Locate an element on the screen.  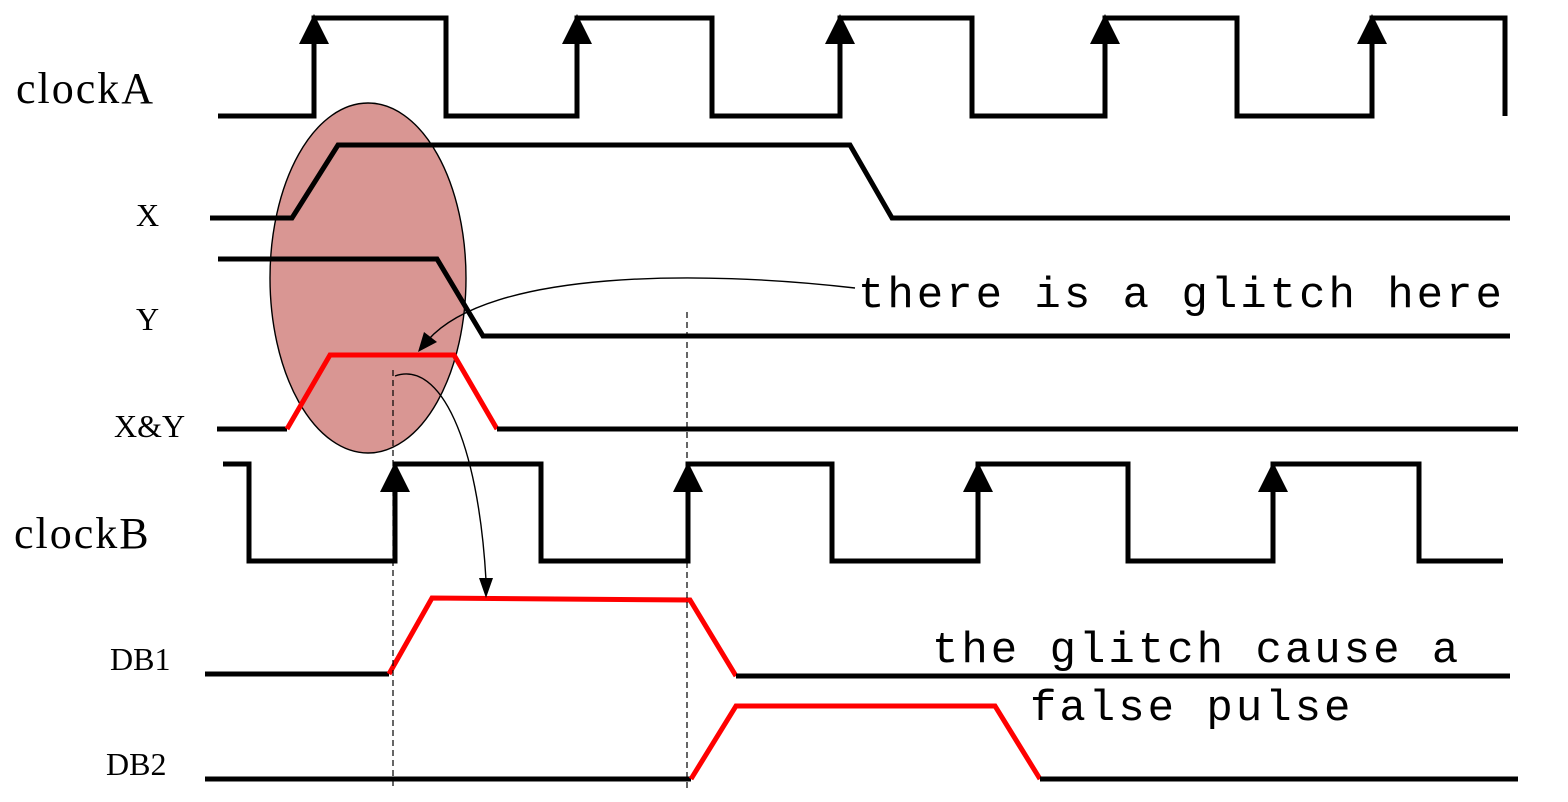
glitch-highlight-ellipse is located at coordinates (368, 278).